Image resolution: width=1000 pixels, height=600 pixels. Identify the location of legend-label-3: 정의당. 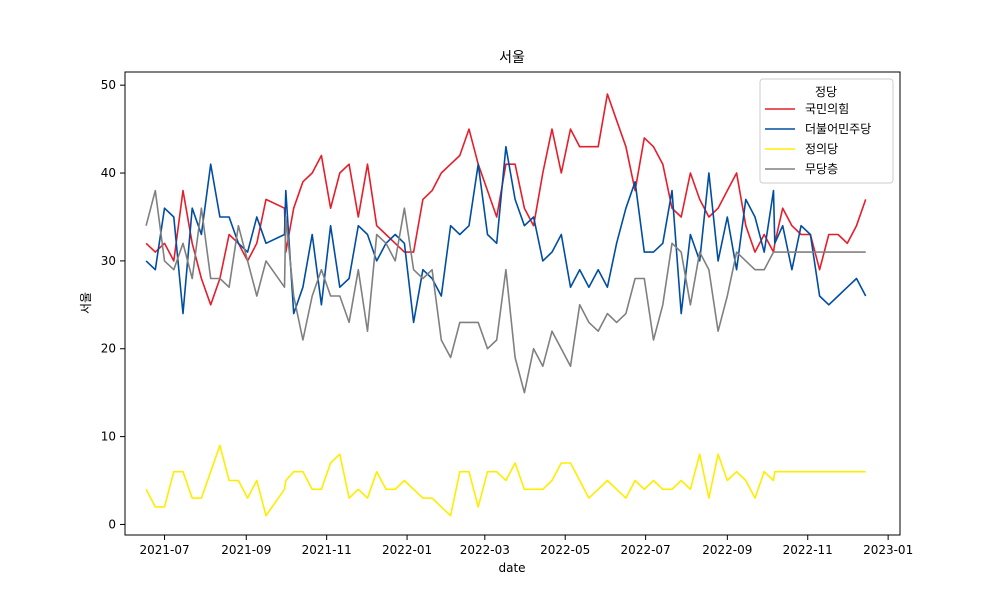
(821, 149).